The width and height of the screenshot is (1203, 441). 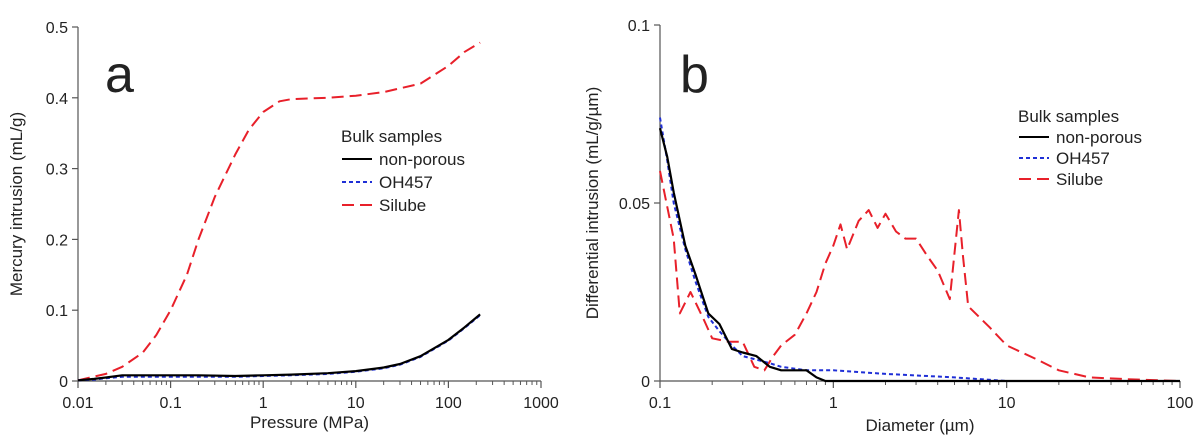 What do you see at coordinates (920, 425) in the screenshot?
I see `x-axis-label: Diameter (µm)` at bounding box center [920, 425].